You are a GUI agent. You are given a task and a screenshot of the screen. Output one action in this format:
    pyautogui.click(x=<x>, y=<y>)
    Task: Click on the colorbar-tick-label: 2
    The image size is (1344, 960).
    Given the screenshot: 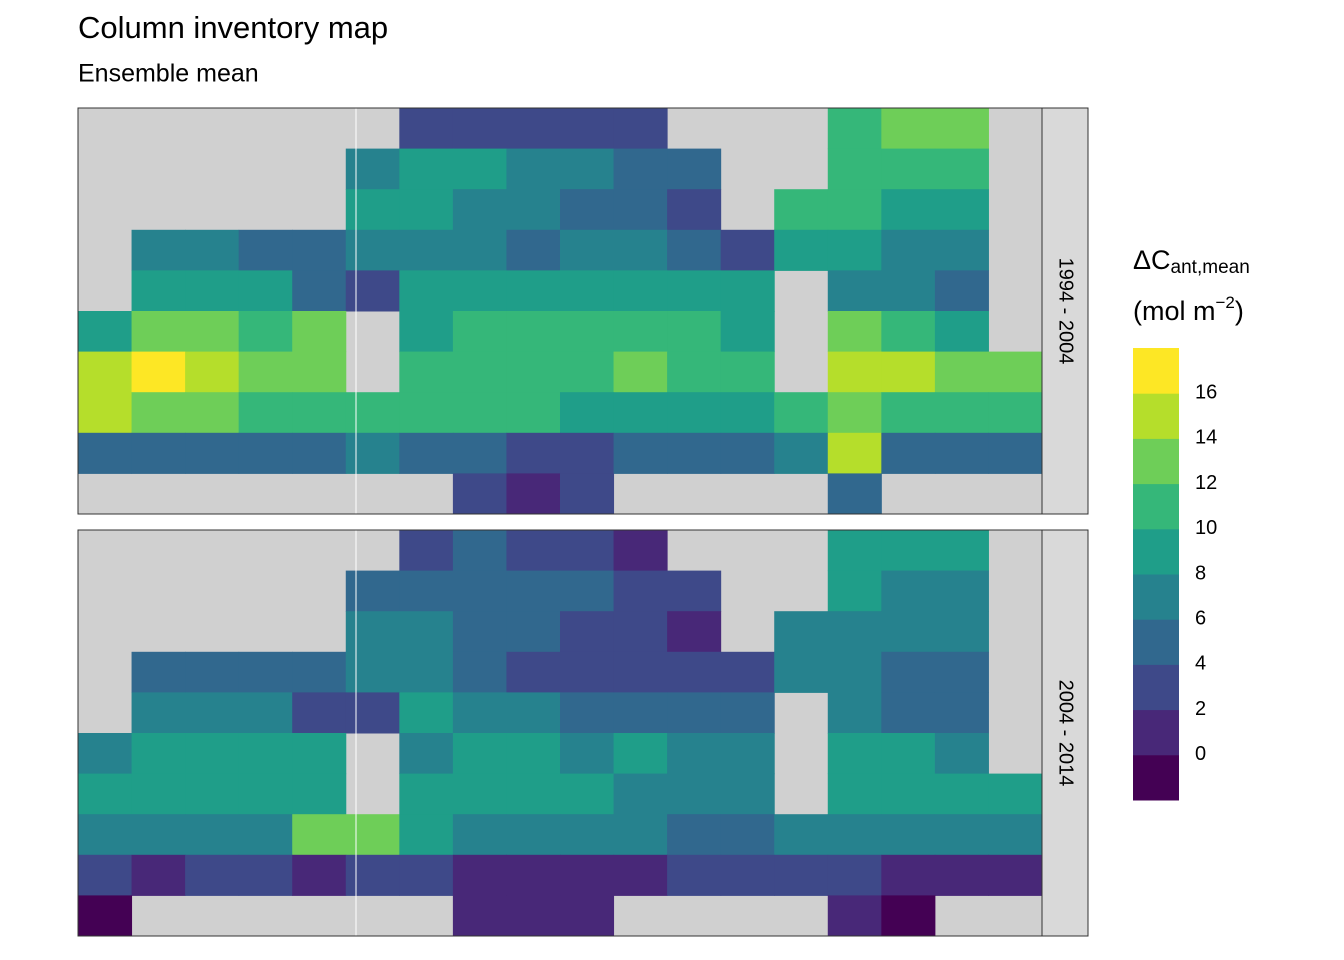 What is the action you would take?
    pyautogui.click(x=1200, y=709)
    